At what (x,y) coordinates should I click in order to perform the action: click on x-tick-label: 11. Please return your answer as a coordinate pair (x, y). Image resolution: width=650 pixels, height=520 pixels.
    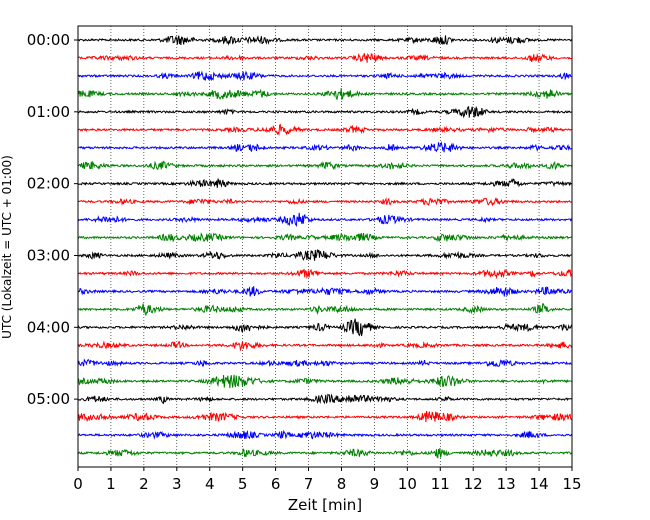
    Looking at the image, I should click on (440, 484).